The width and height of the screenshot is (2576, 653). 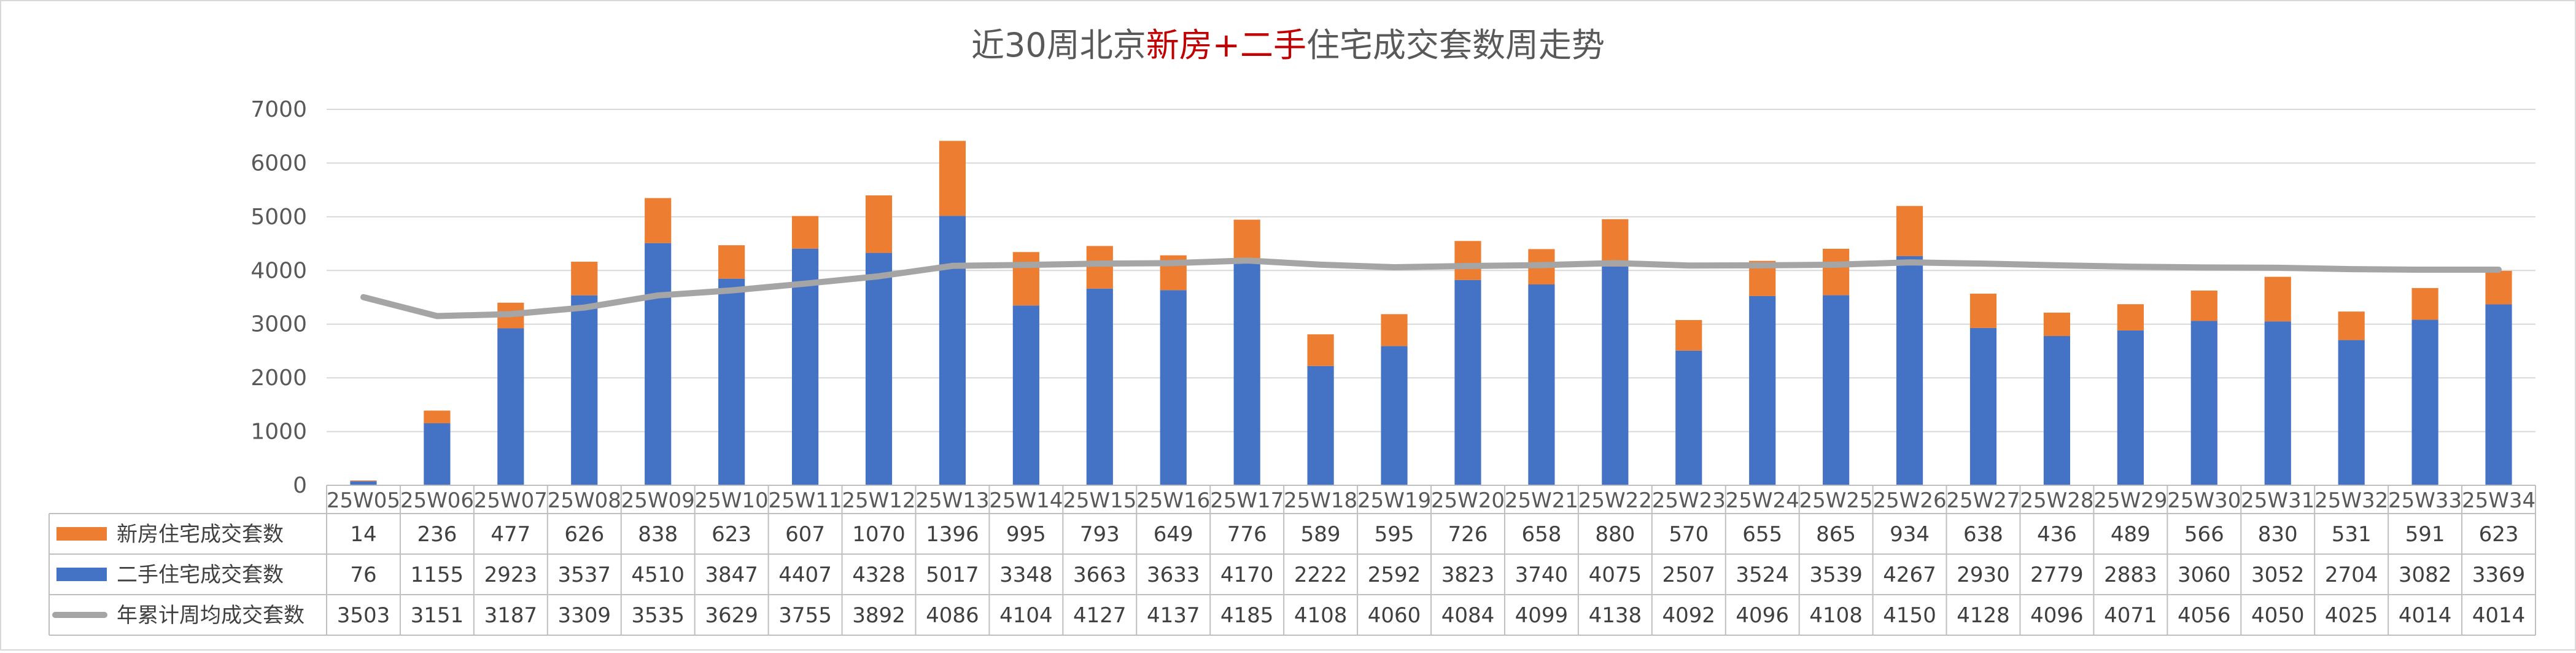 I want to click on table-cell: 589, so click(x=1321, y=535).